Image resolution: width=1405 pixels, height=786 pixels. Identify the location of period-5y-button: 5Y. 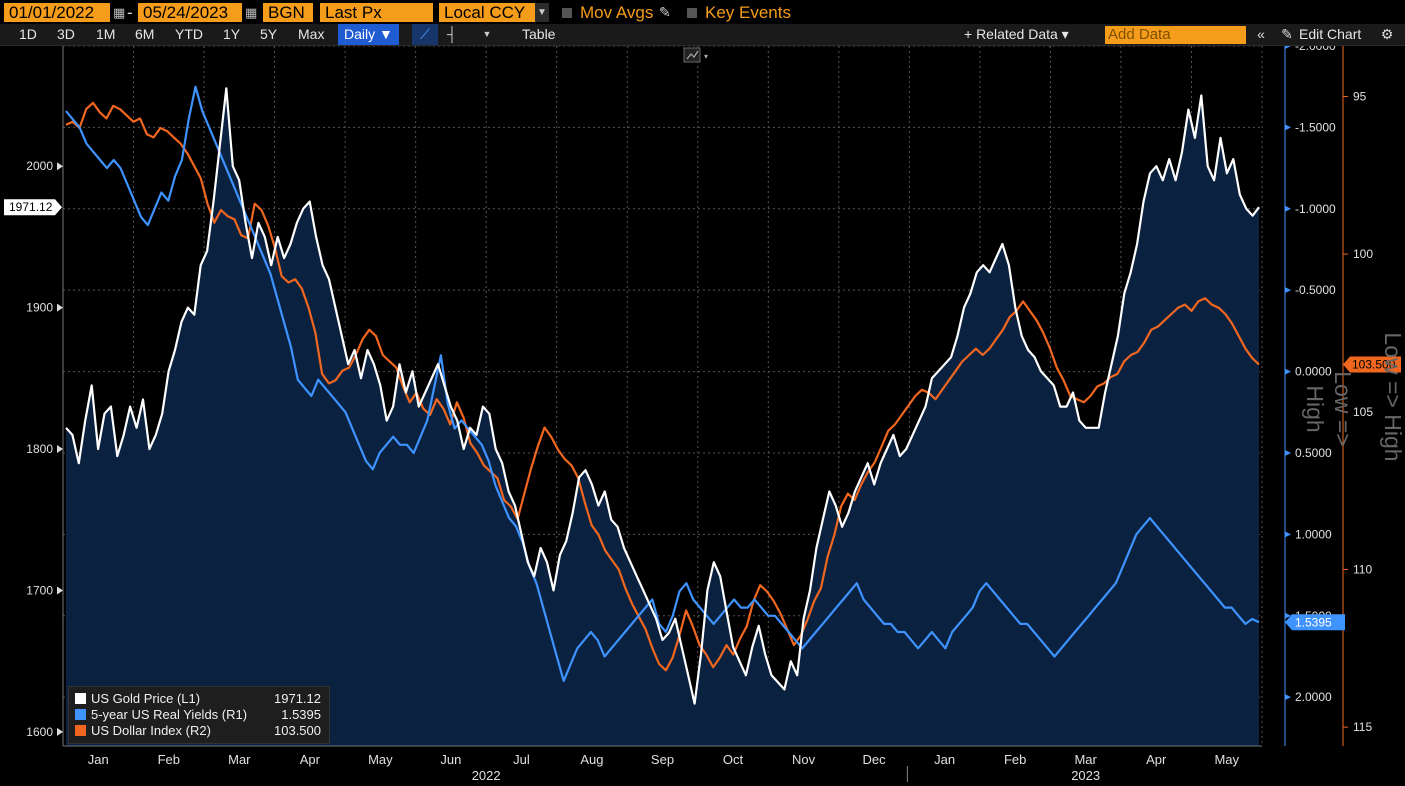
(269, 34).